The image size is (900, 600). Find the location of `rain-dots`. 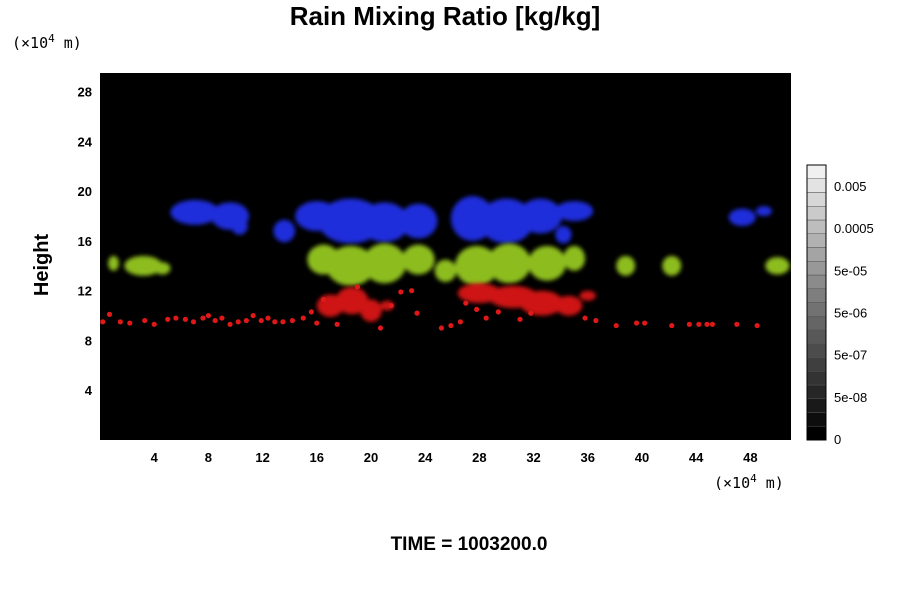

rain-dots is located at coordinates (430, 307).